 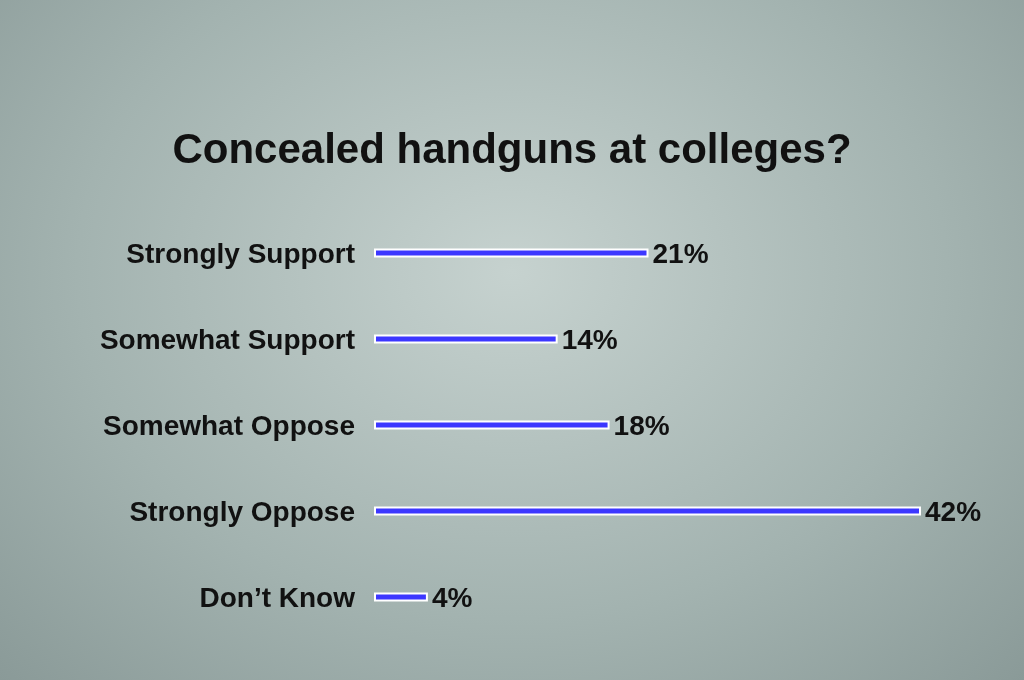 I want to click on data-label: 14%, so click(x=589, y=339).